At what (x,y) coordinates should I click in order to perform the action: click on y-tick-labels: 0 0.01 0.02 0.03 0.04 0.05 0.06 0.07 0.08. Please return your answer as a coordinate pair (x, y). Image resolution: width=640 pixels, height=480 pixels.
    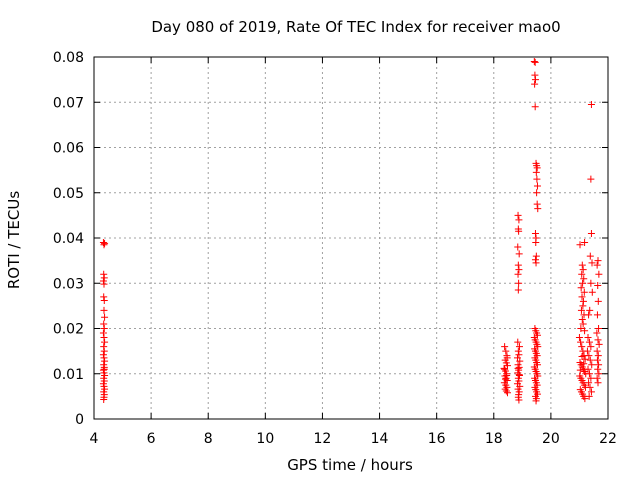
    Looking at the image, I should click on (68, 239).